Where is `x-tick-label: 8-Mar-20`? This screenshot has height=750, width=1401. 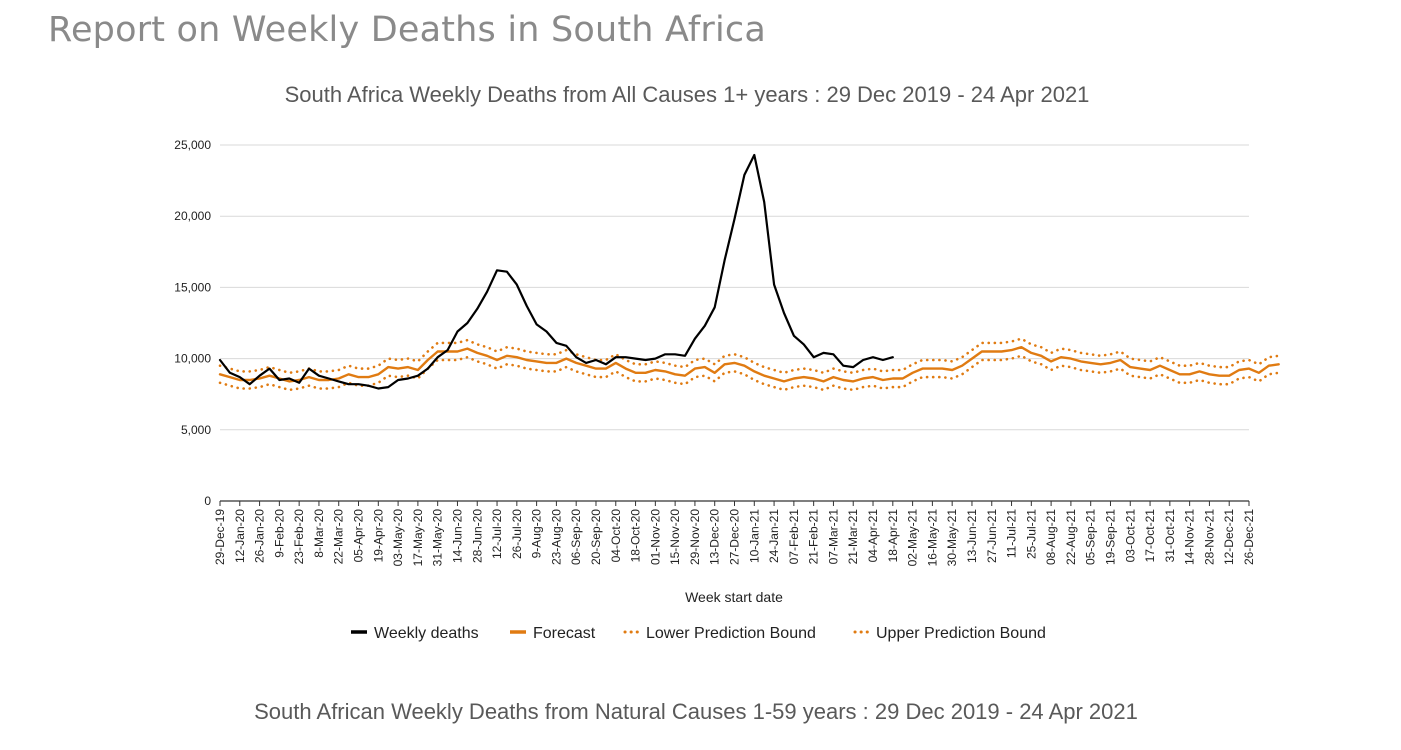 x-tick-label: 8-Mar-20 is located at coordinates (319, 533).